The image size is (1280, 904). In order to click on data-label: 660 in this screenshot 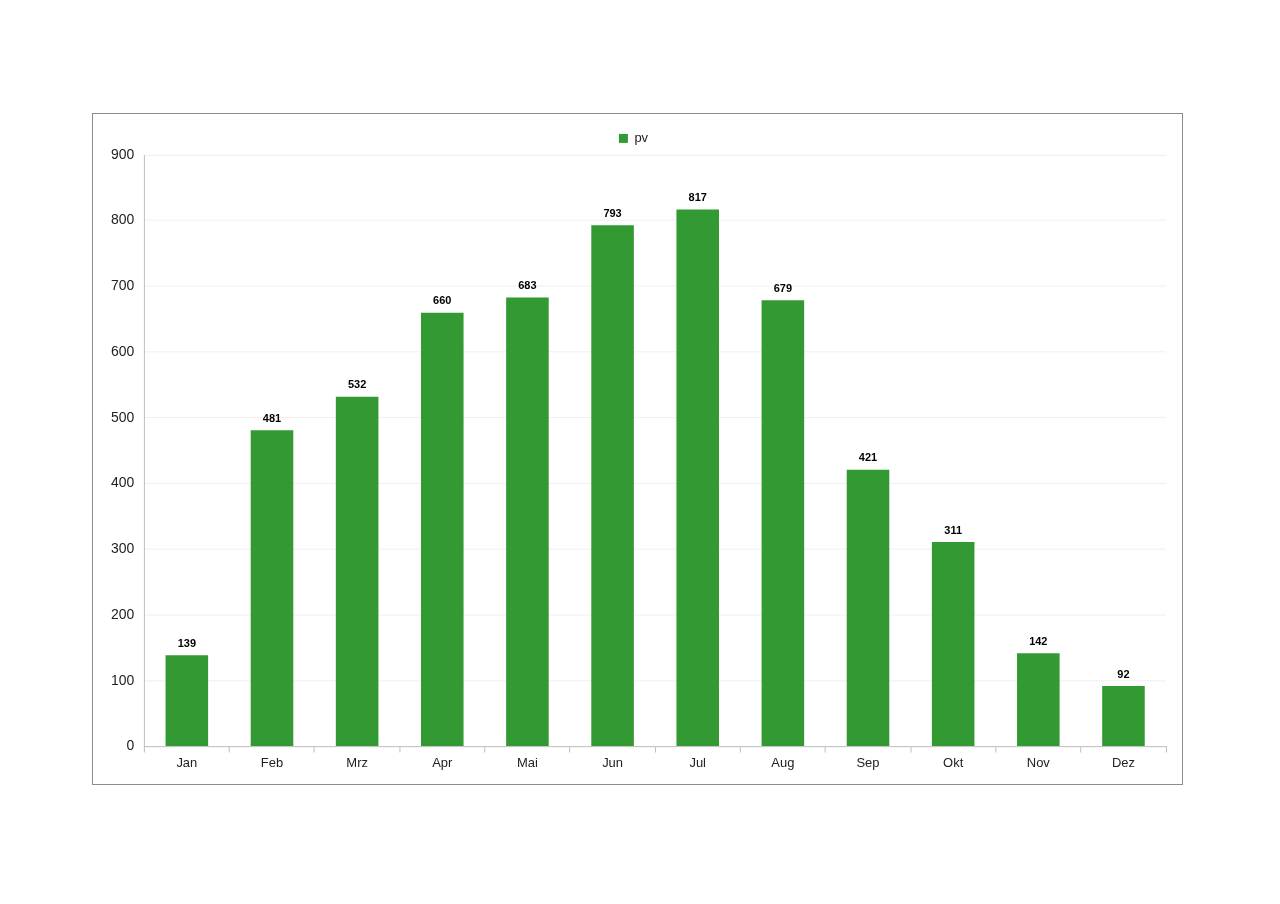, I will do `click(442, 300)`.